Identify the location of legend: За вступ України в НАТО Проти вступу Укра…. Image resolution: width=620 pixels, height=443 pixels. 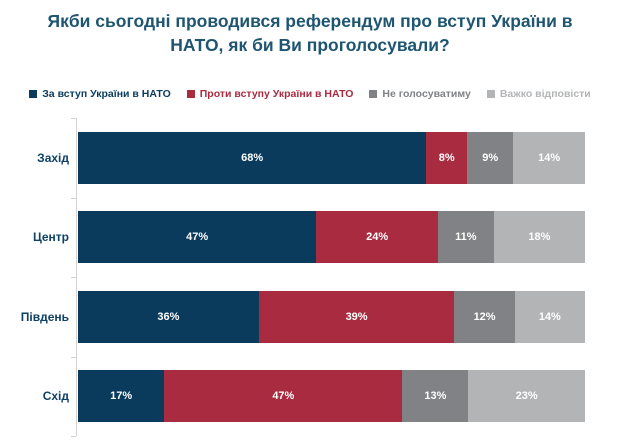
(310, 94).